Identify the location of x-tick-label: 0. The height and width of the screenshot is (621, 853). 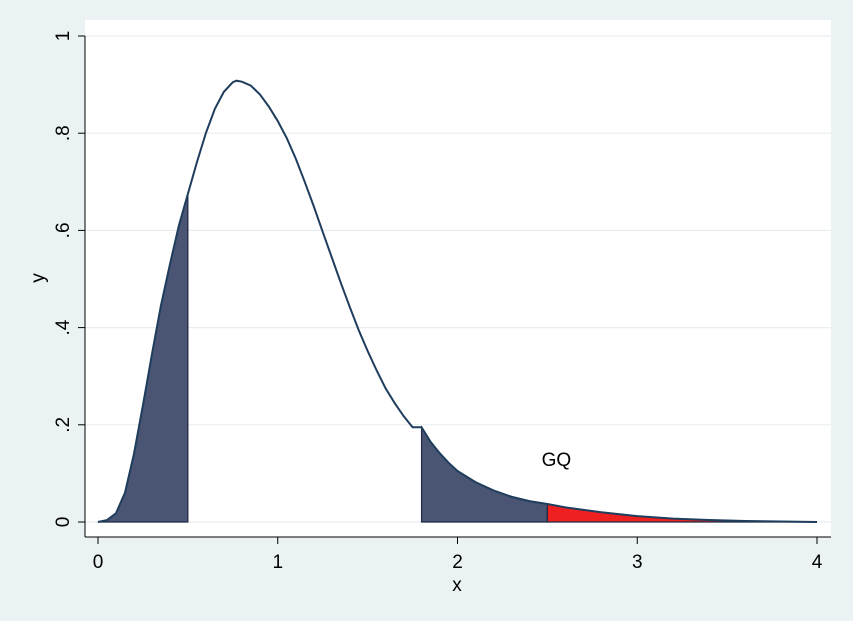
(98, 562).